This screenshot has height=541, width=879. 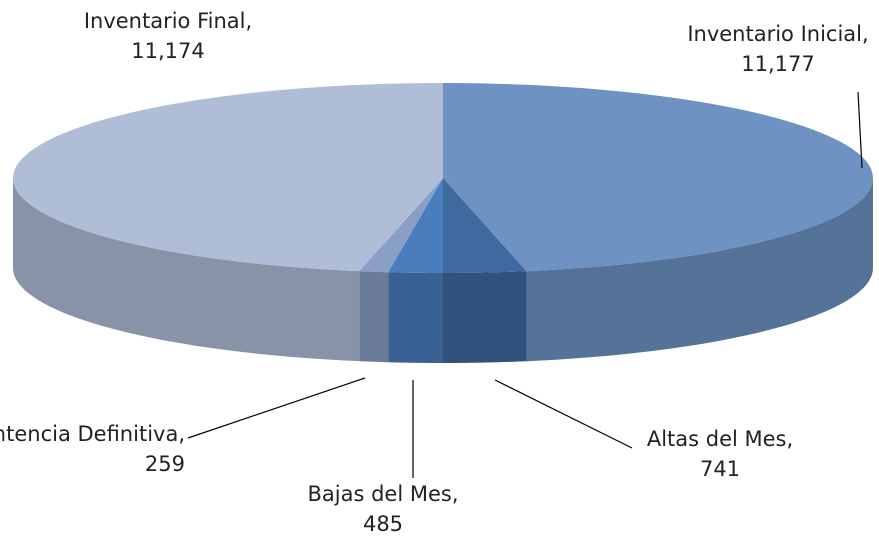 What do you see at coordinates (382, 494) in the screenshot?
I see `category-label: Bajas del Mes,` at bounding box center [382, 494].